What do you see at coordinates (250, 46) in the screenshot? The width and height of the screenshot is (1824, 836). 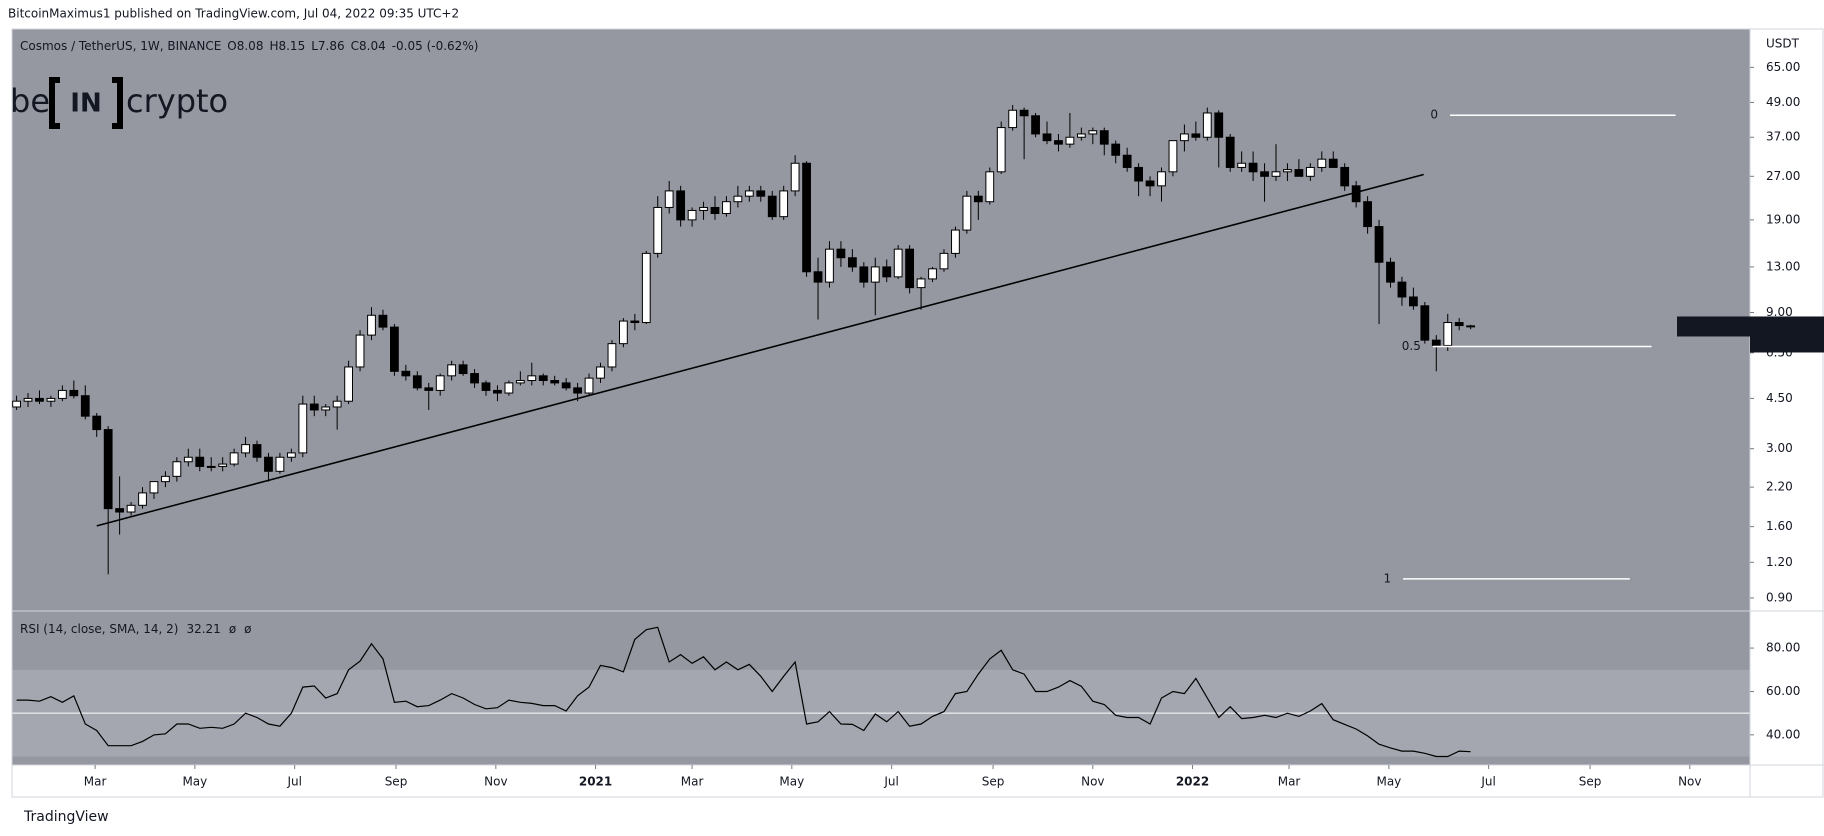 I see `header-value: 8.08` at bounding box center [250, 46].